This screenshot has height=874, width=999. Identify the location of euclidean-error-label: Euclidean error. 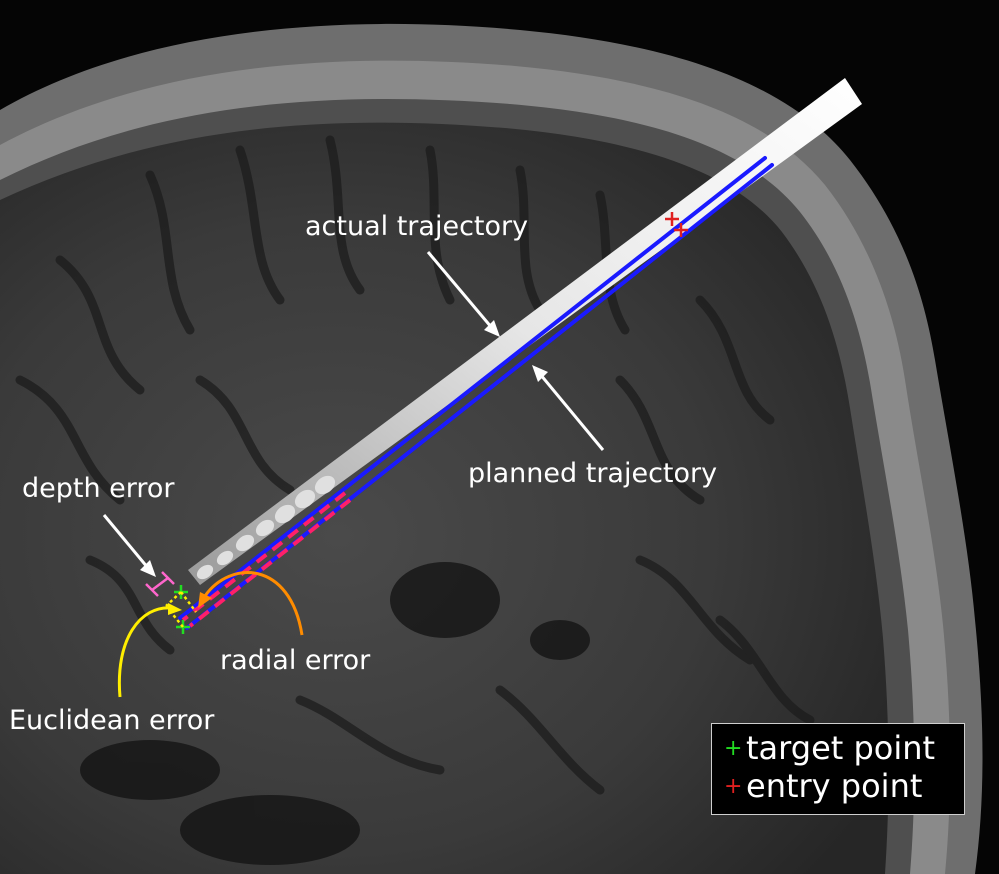
(112, 720).